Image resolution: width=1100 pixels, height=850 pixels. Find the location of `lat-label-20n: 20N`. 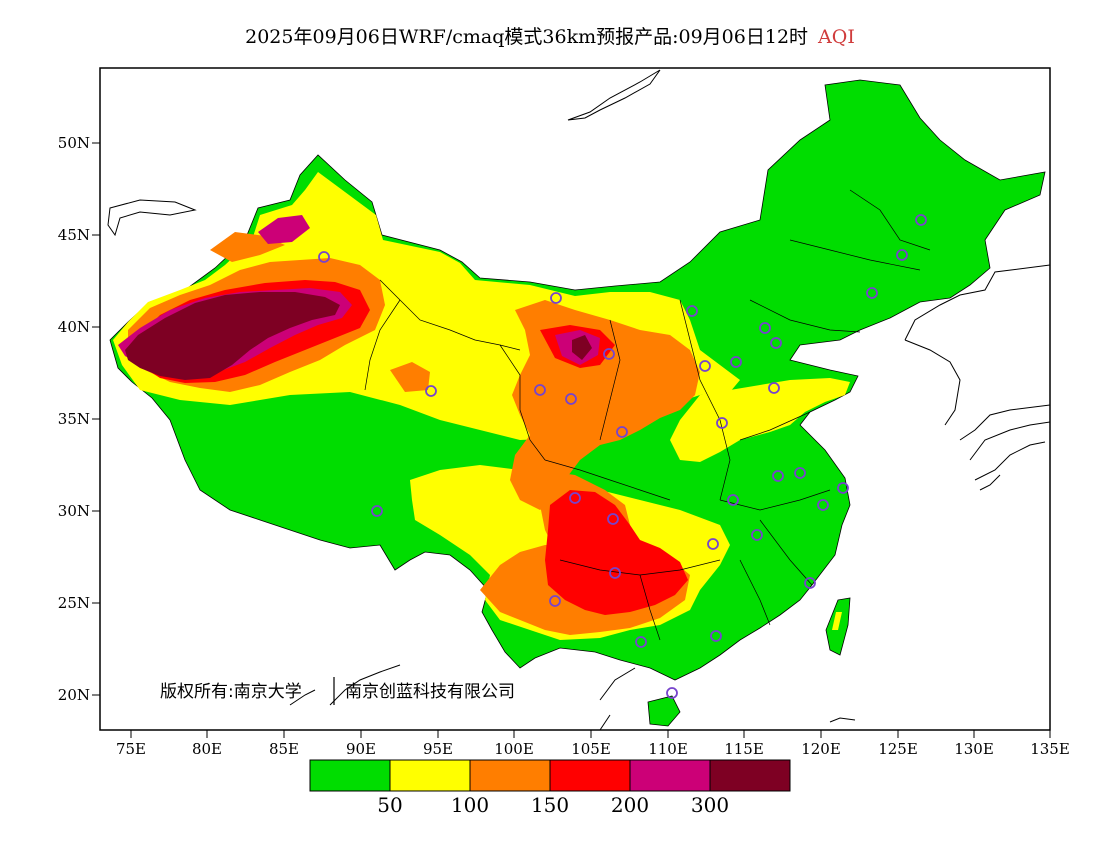

lat-label-20n: 20N is located at coordinates (74, 695).